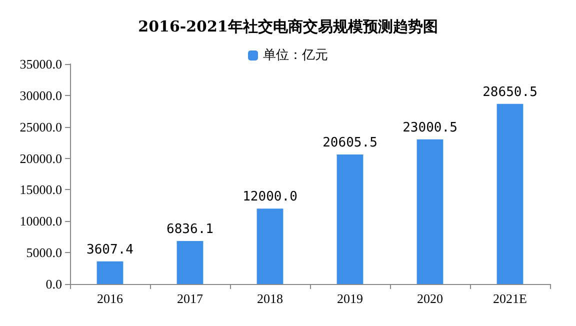 This screenshot has height=326, width=576. Describe the element at coordinates (41, 95) in the screenshot. I see `y-tick-label: 30000.0` at that location.